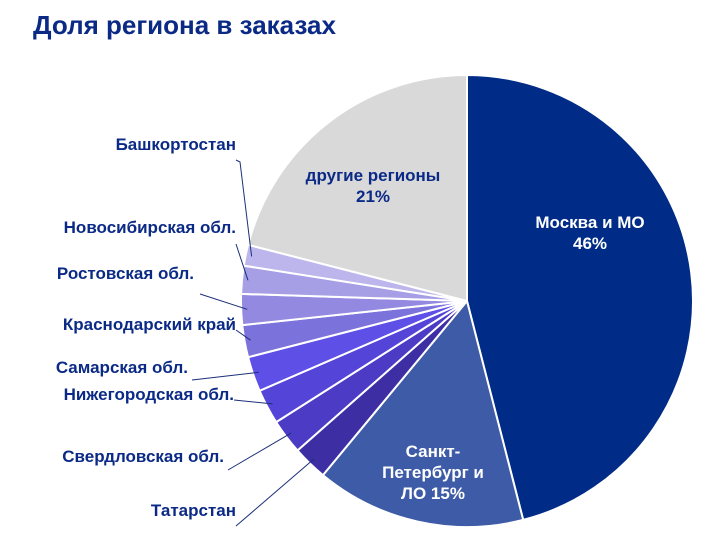  What do you see at coordinates (373, 186) in the screenshot?
I see `slice-label-другие-регионы: другие регионы 21%` at bounding box center [373, 186].